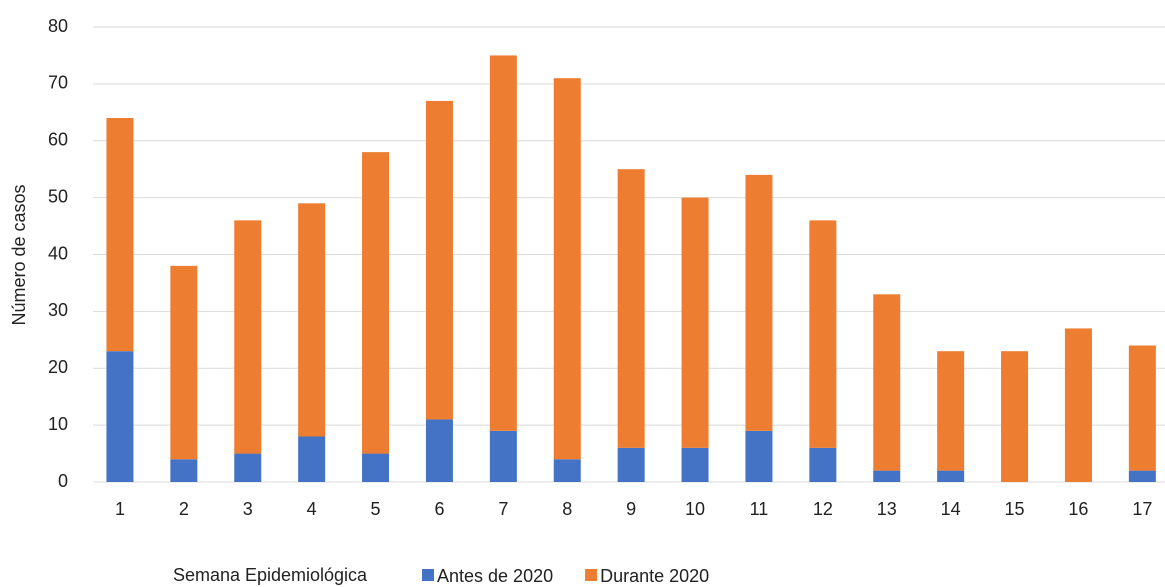  What do you see at coordinates (184, 509) in the screenshot?
I see `x-tick-label: 2` at bounding box center [184, 509].